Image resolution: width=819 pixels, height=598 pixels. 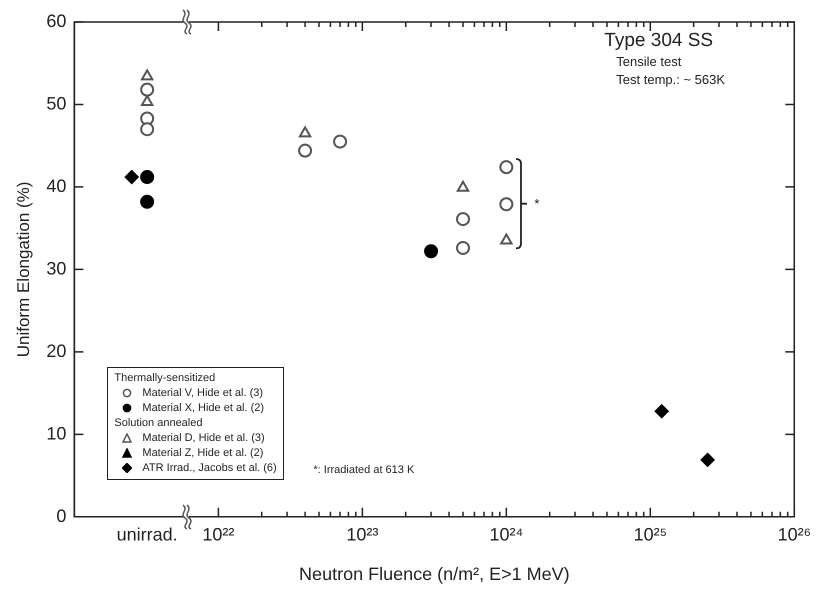 What do you see at coordinates (56, 103) in the screenshot?
I see `y-tick-label: 50` at bounding box center [56, 103].